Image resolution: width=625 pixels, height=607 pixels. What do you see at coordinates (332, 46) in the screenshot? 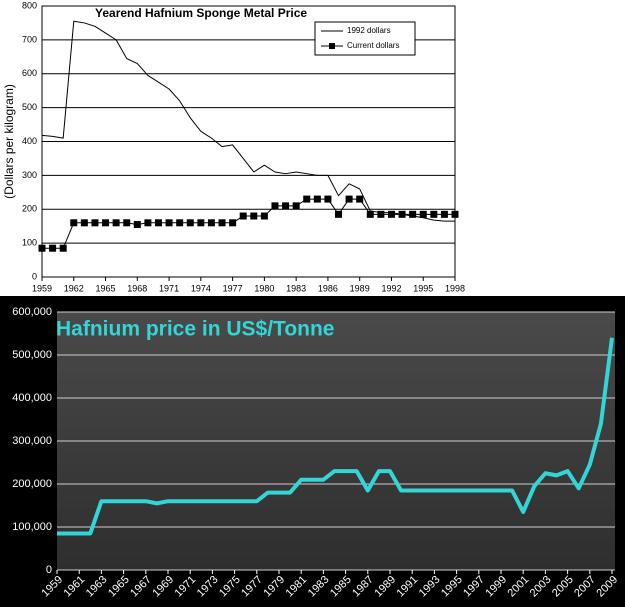
I see `legend-marker` at bounding box center [332, 46].